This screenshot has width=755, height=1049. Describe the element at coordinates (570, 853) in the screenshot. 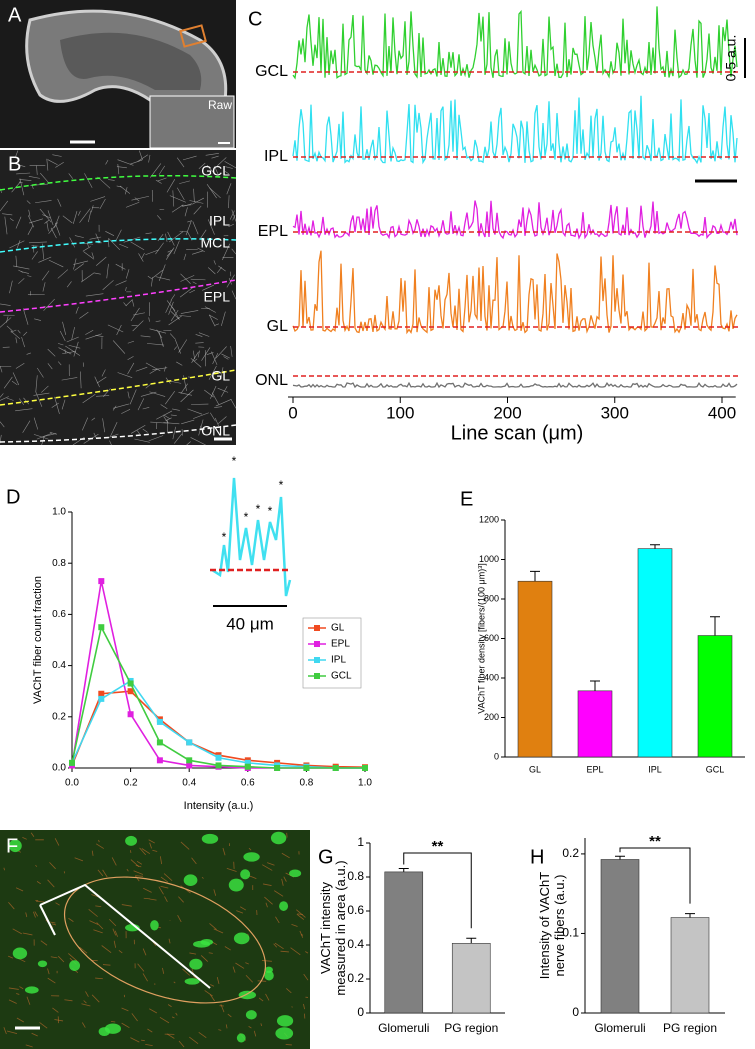

I see `y-tick-label: 0.2` at that location.